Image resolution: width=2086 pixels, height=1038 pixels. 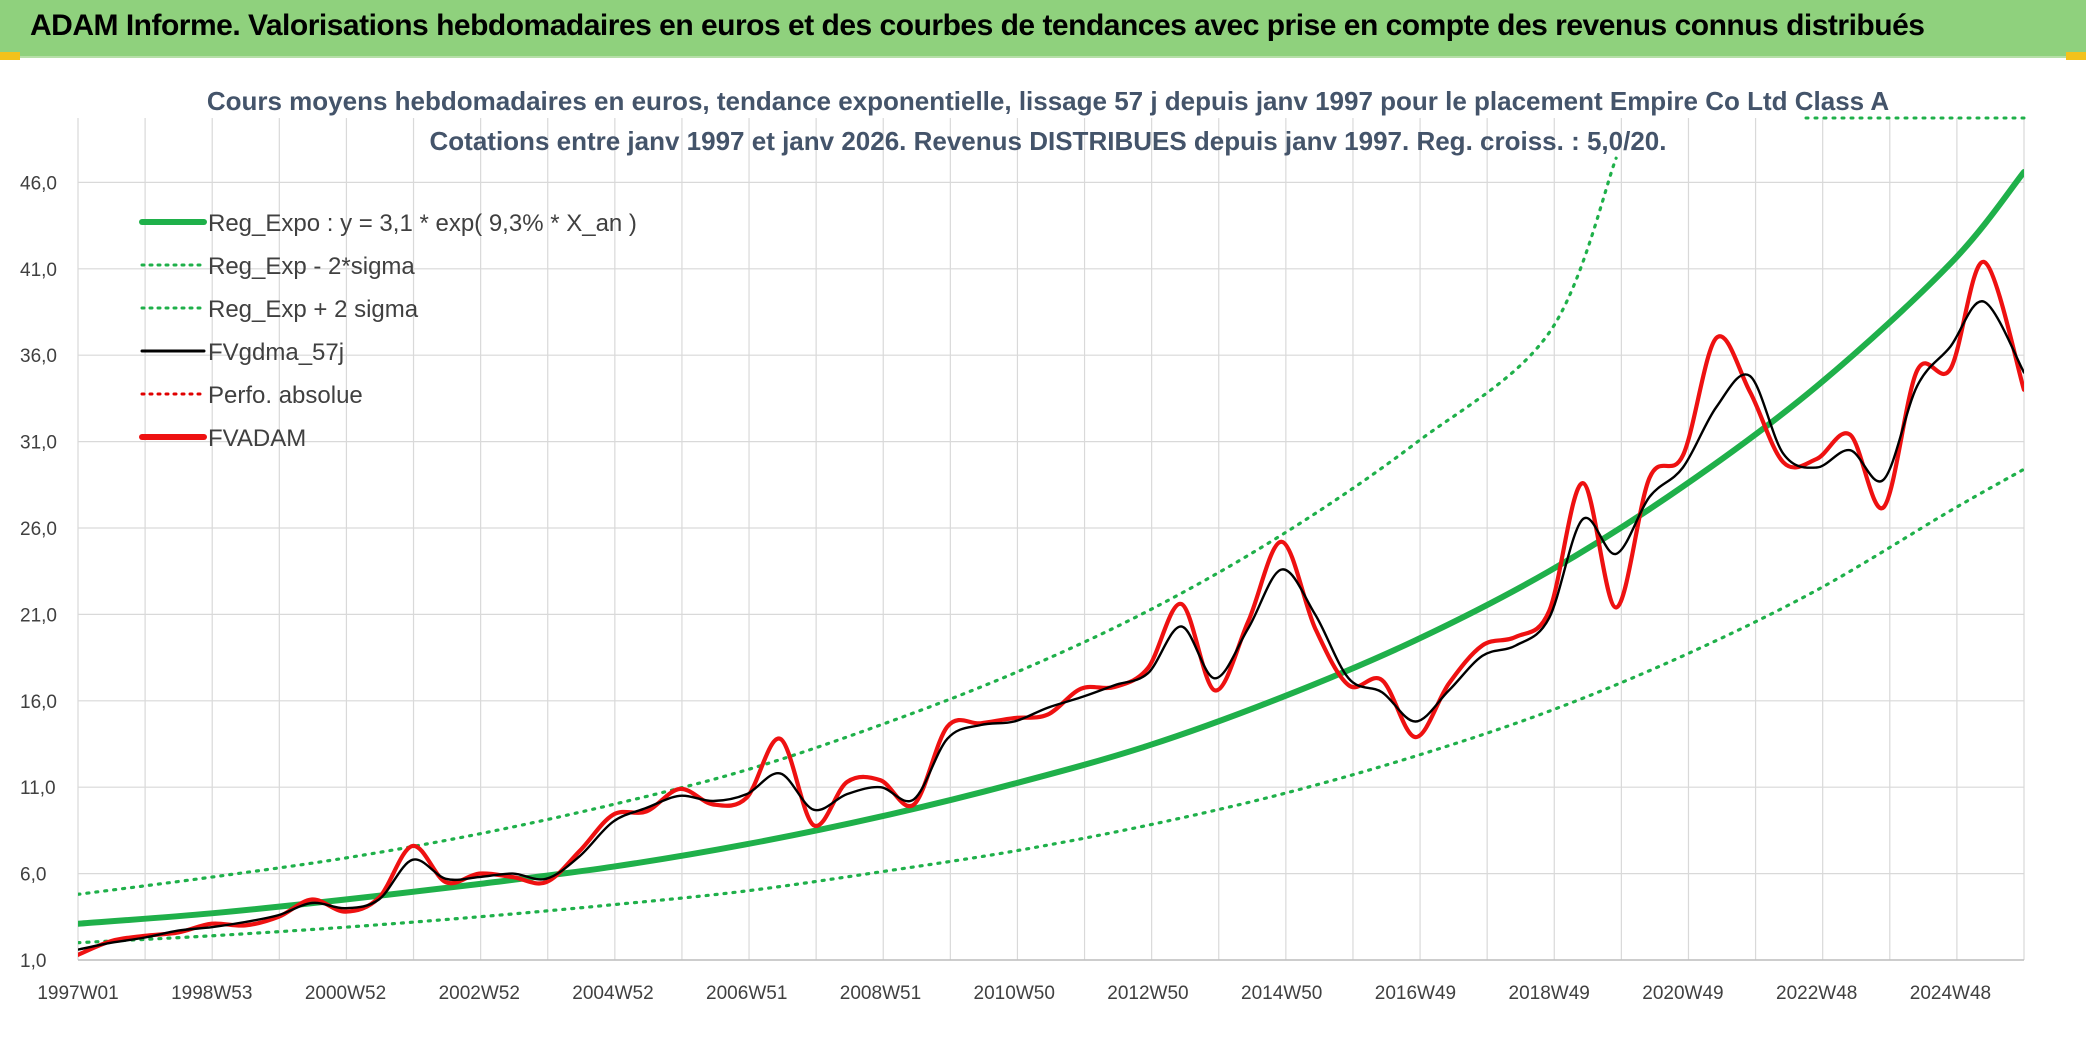 What do you see at coordinates (1682, 993) in the screenshot?
I see `x-tick-label-12: 2020W49` at bounding box center [1682, 993].